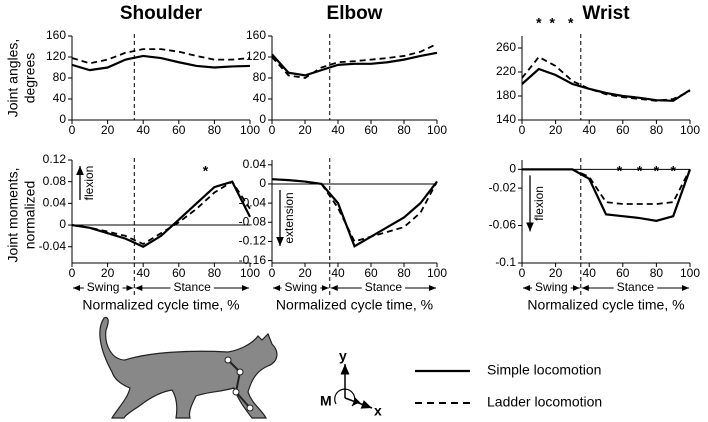  Describe the element at coordinates (188, 367) in the screenshot. I see `cat-illustration` at that location.